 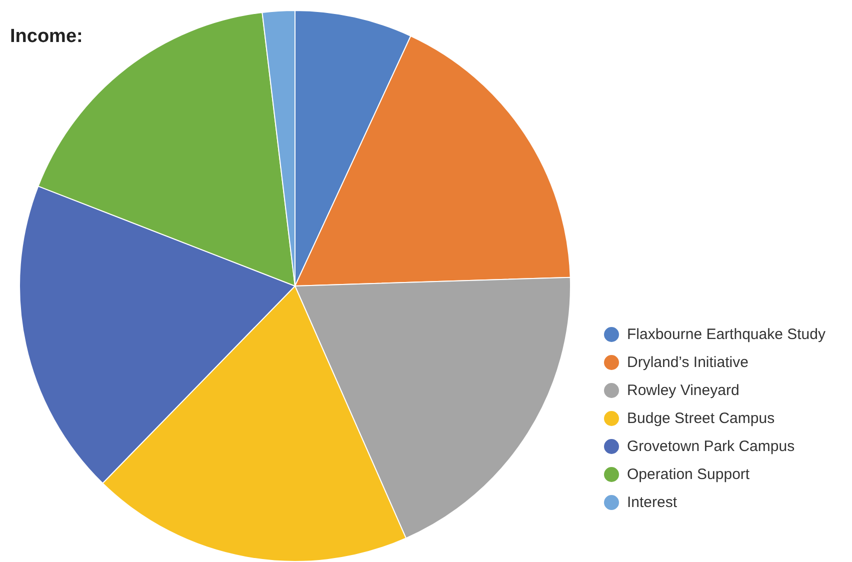 I want to click on legend-label: Grovetown Park Campus, so click(x=711, y=446).